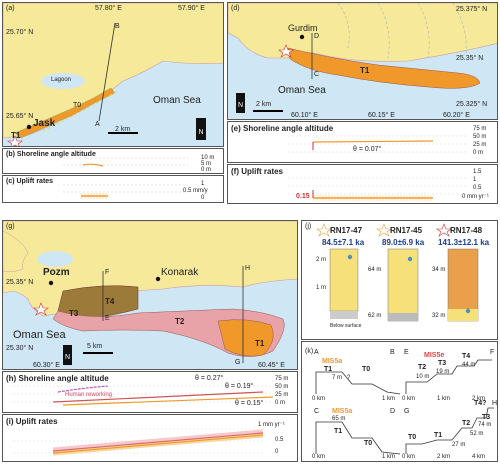 This screenshot has width=500, height=465. I want to click on height-label: 19 m, so click(443, 372).